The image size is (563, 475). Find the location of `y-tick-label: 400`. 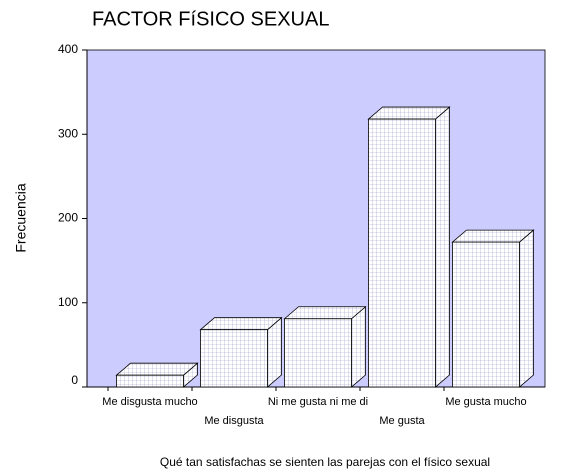

y-tick-label: 400 is located at coordinates (68, 49).